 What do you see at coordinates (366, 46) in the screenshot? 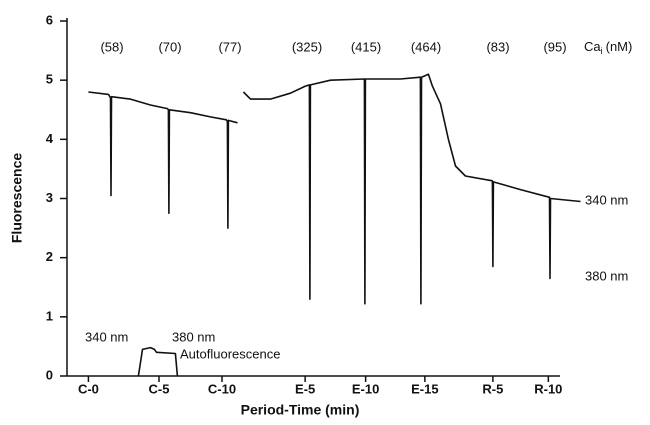
I see `ca-value: (415)` at bounding box center [366, 46].